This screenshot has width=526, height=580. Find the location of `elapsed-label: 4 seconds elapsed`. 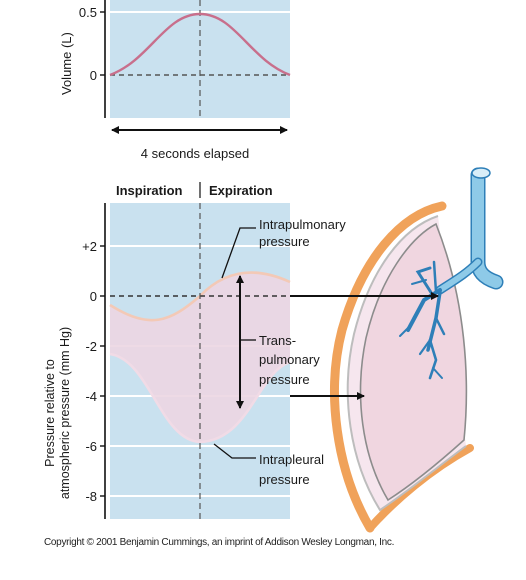

elapsed-label: 4 seconds elapsed is located at coordinates (195, 153).